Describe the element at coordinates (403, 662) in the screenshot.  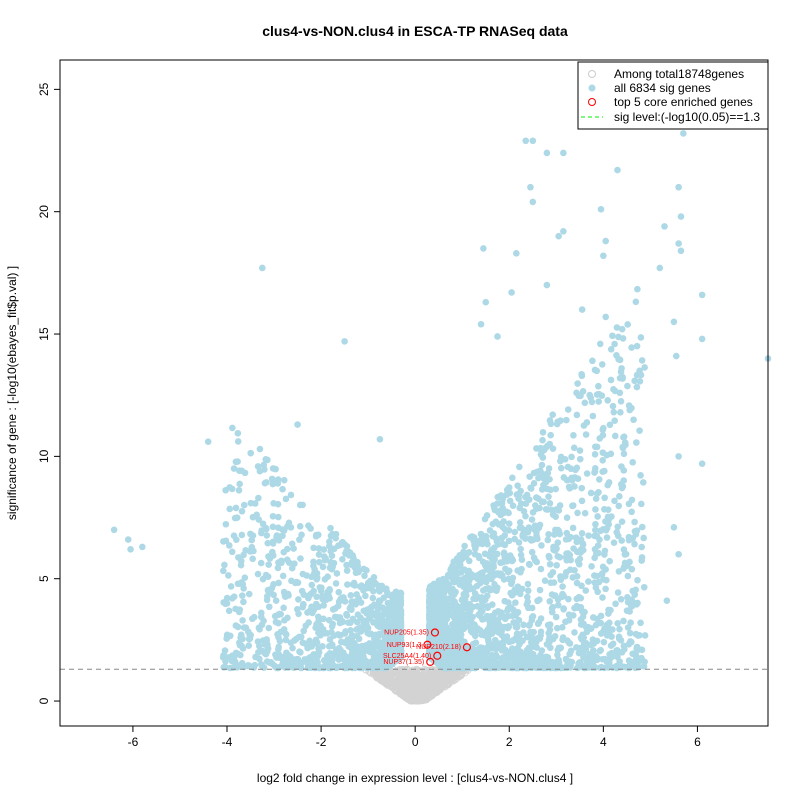
I see `core-gene-label: NUP37(1.35)` at that location.